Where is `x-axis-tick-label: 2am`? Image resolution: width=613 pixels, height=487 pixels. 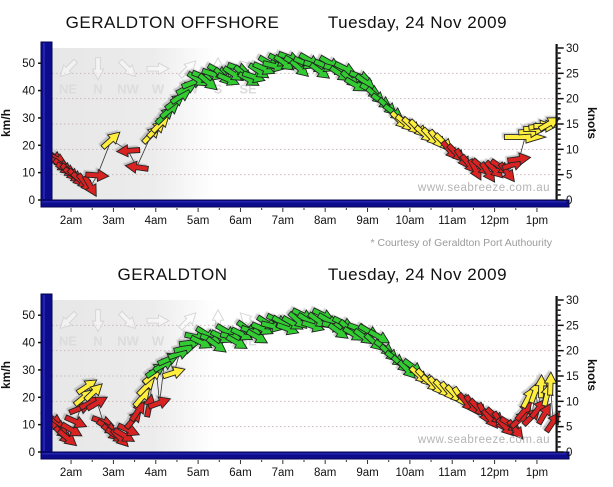
x-axis-tick-label: 2am is located at coordinates (71, 473).